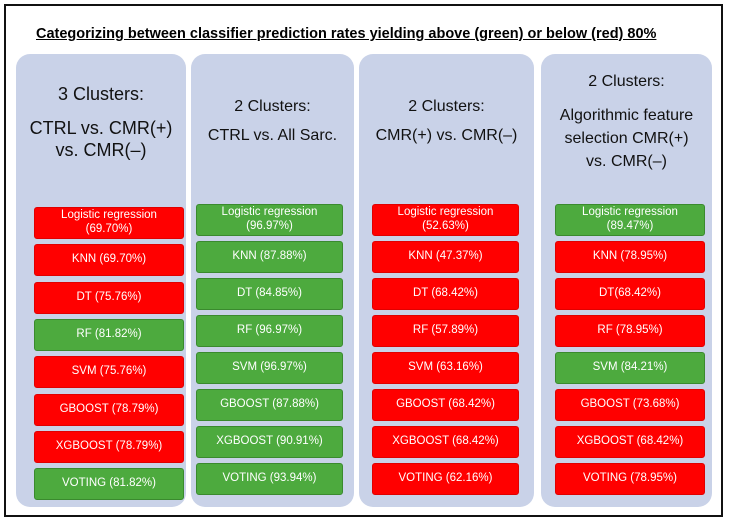 This screenshot has height=523, width=729. Describe the element at coordinates (630, 331) in the screenshot. I see `result-box: RF (78.95%)` at that location.